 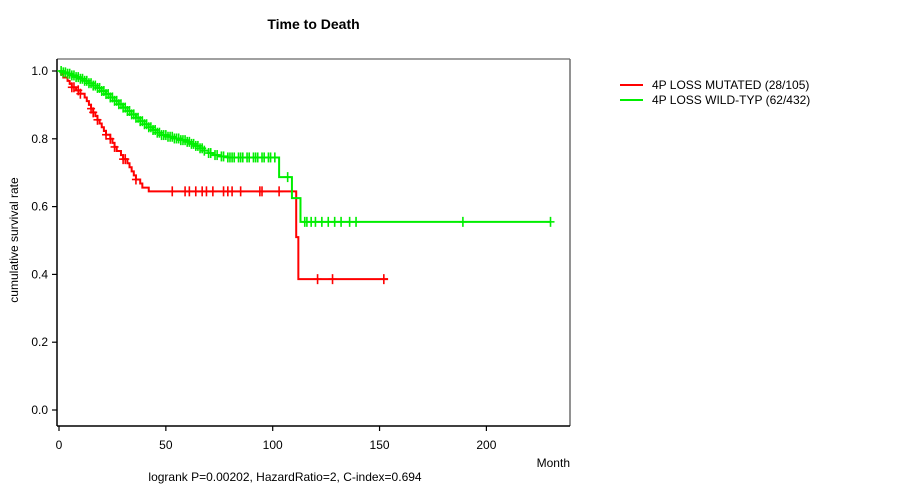 What do you see at coordinates (631, 99) in the screenshot?
I see `legend-line-swatch-green` at bounding box center [631, 99].